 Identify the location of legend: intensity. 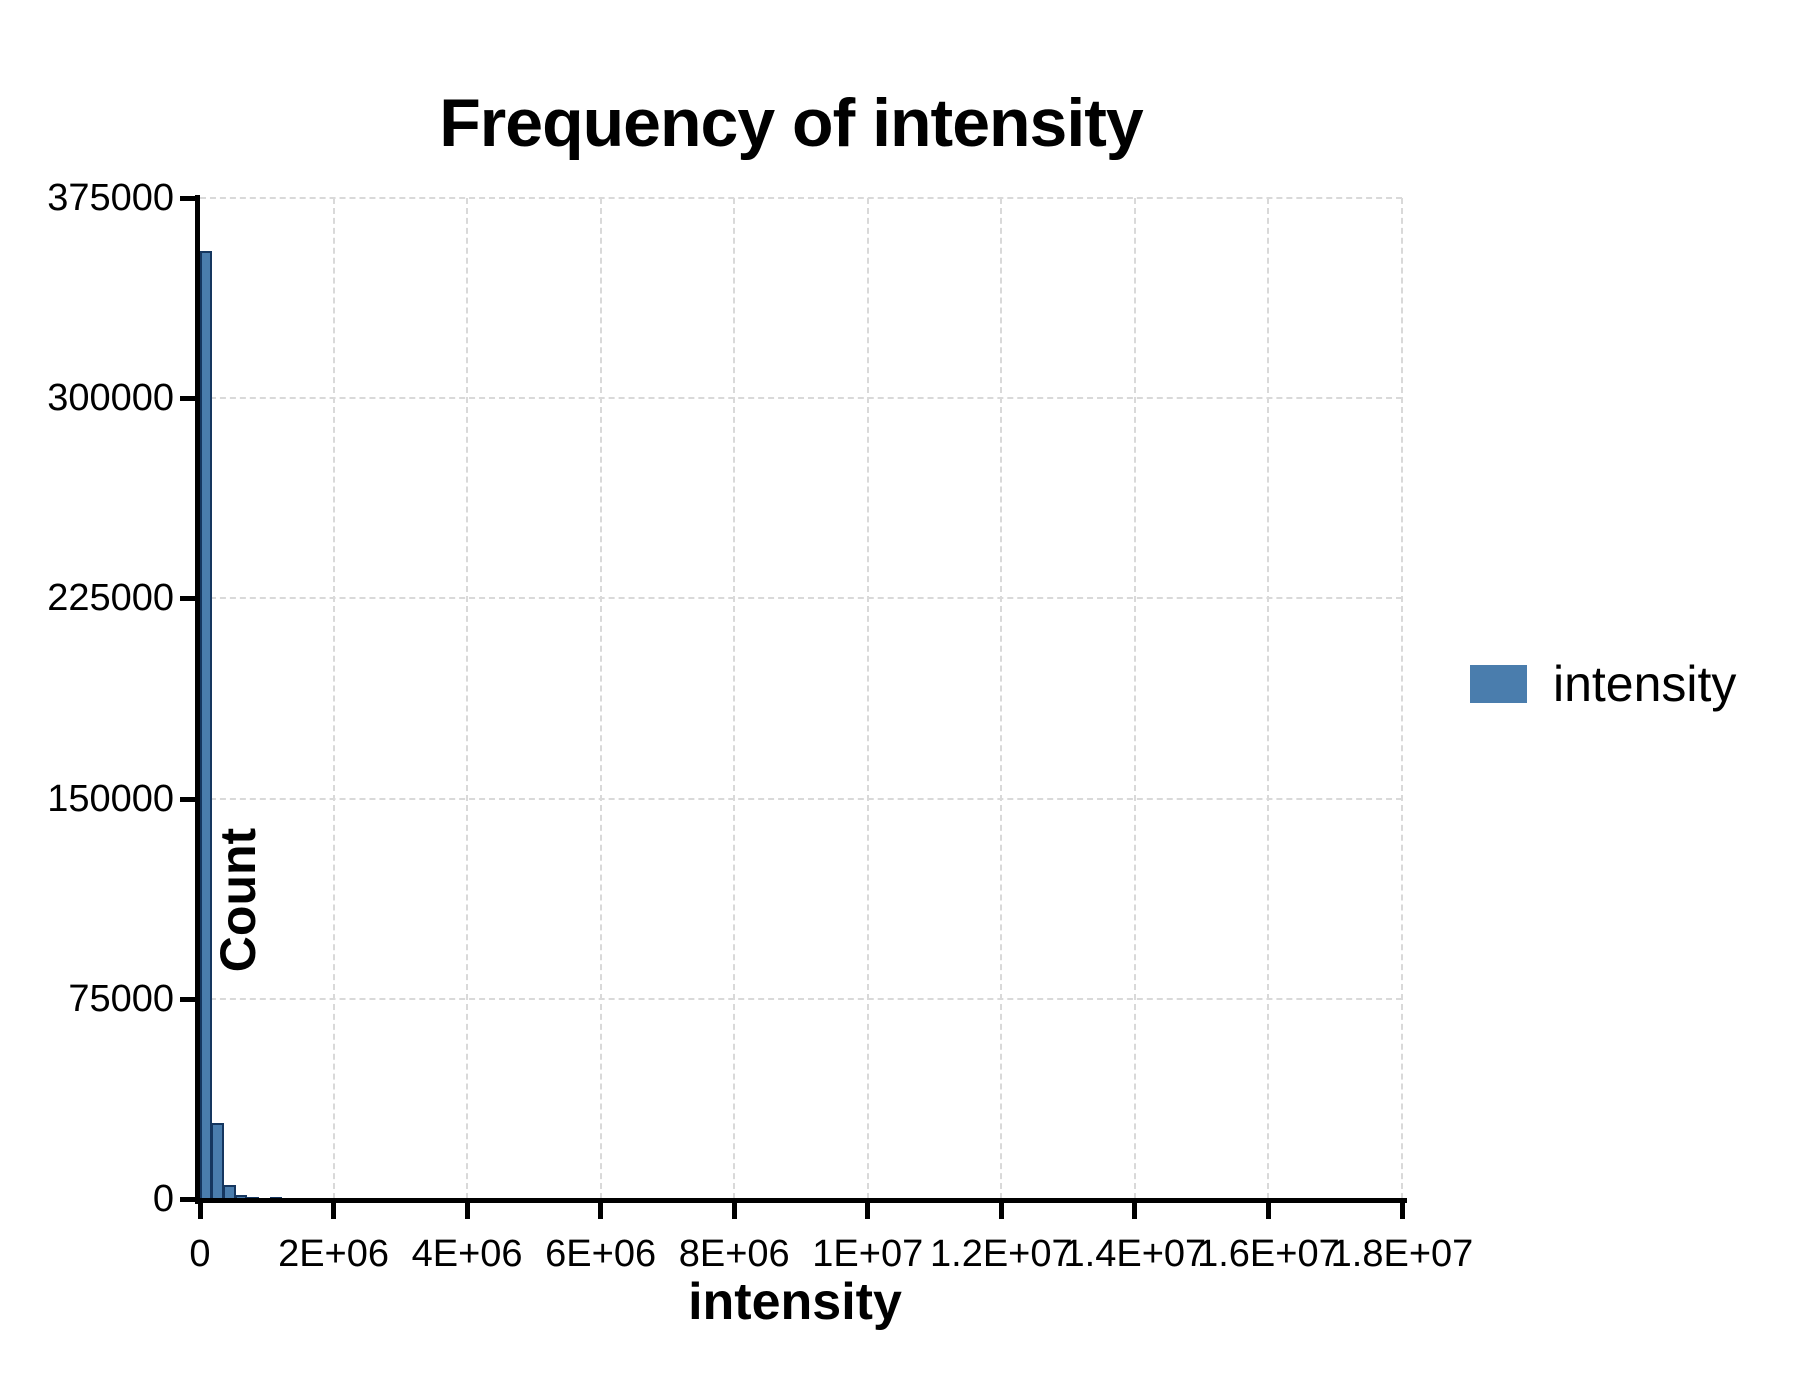
(1603, 684).